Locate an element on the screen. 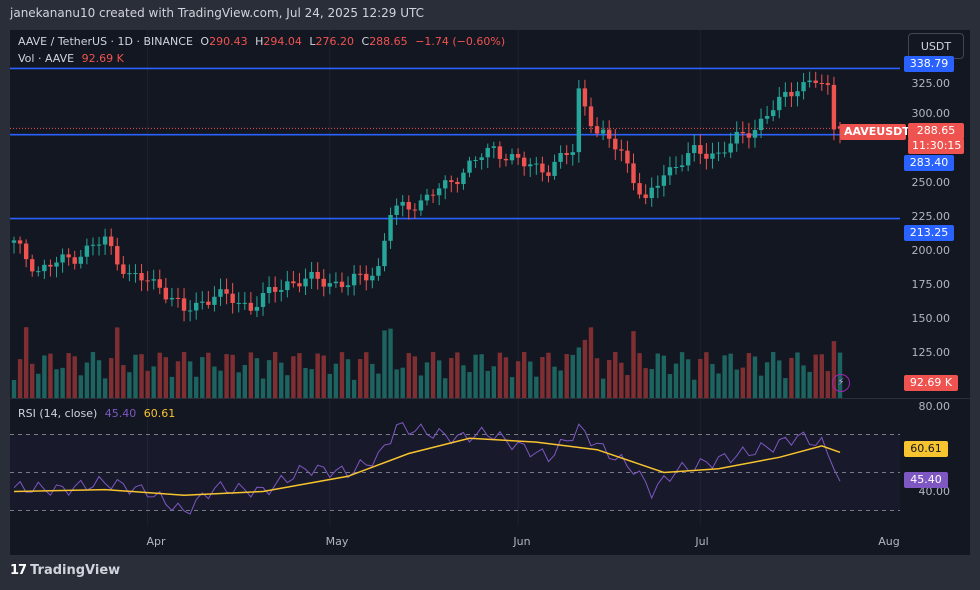 The image size is (980, 590). price-axis-label: 225.00 is located at coordinates (931, 216).